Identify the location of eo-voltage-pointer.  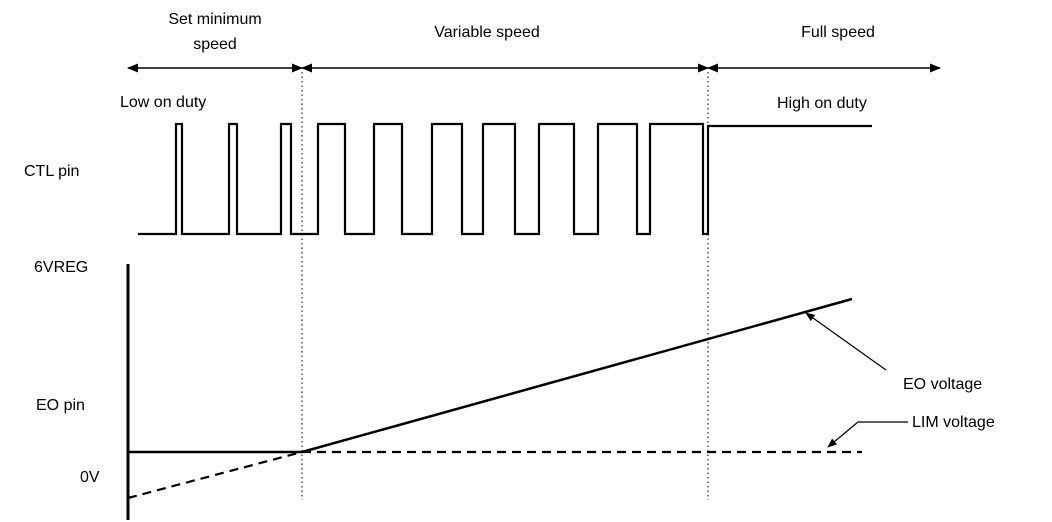
(846, 341).